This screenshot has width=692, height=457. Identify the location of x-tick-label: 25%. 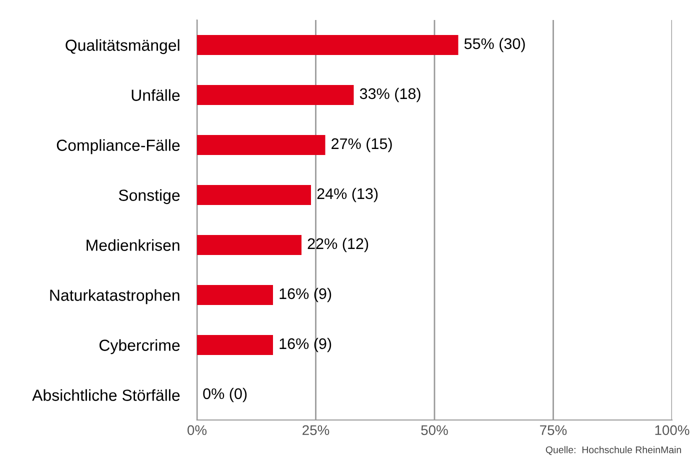
(316, 430).